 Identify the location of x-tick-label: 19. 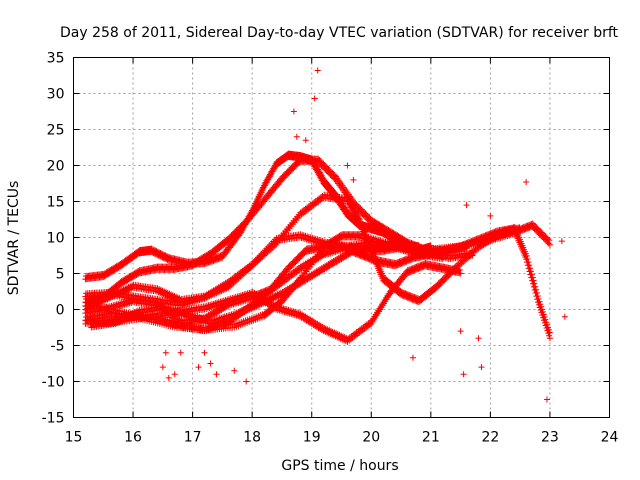
(312, 438).